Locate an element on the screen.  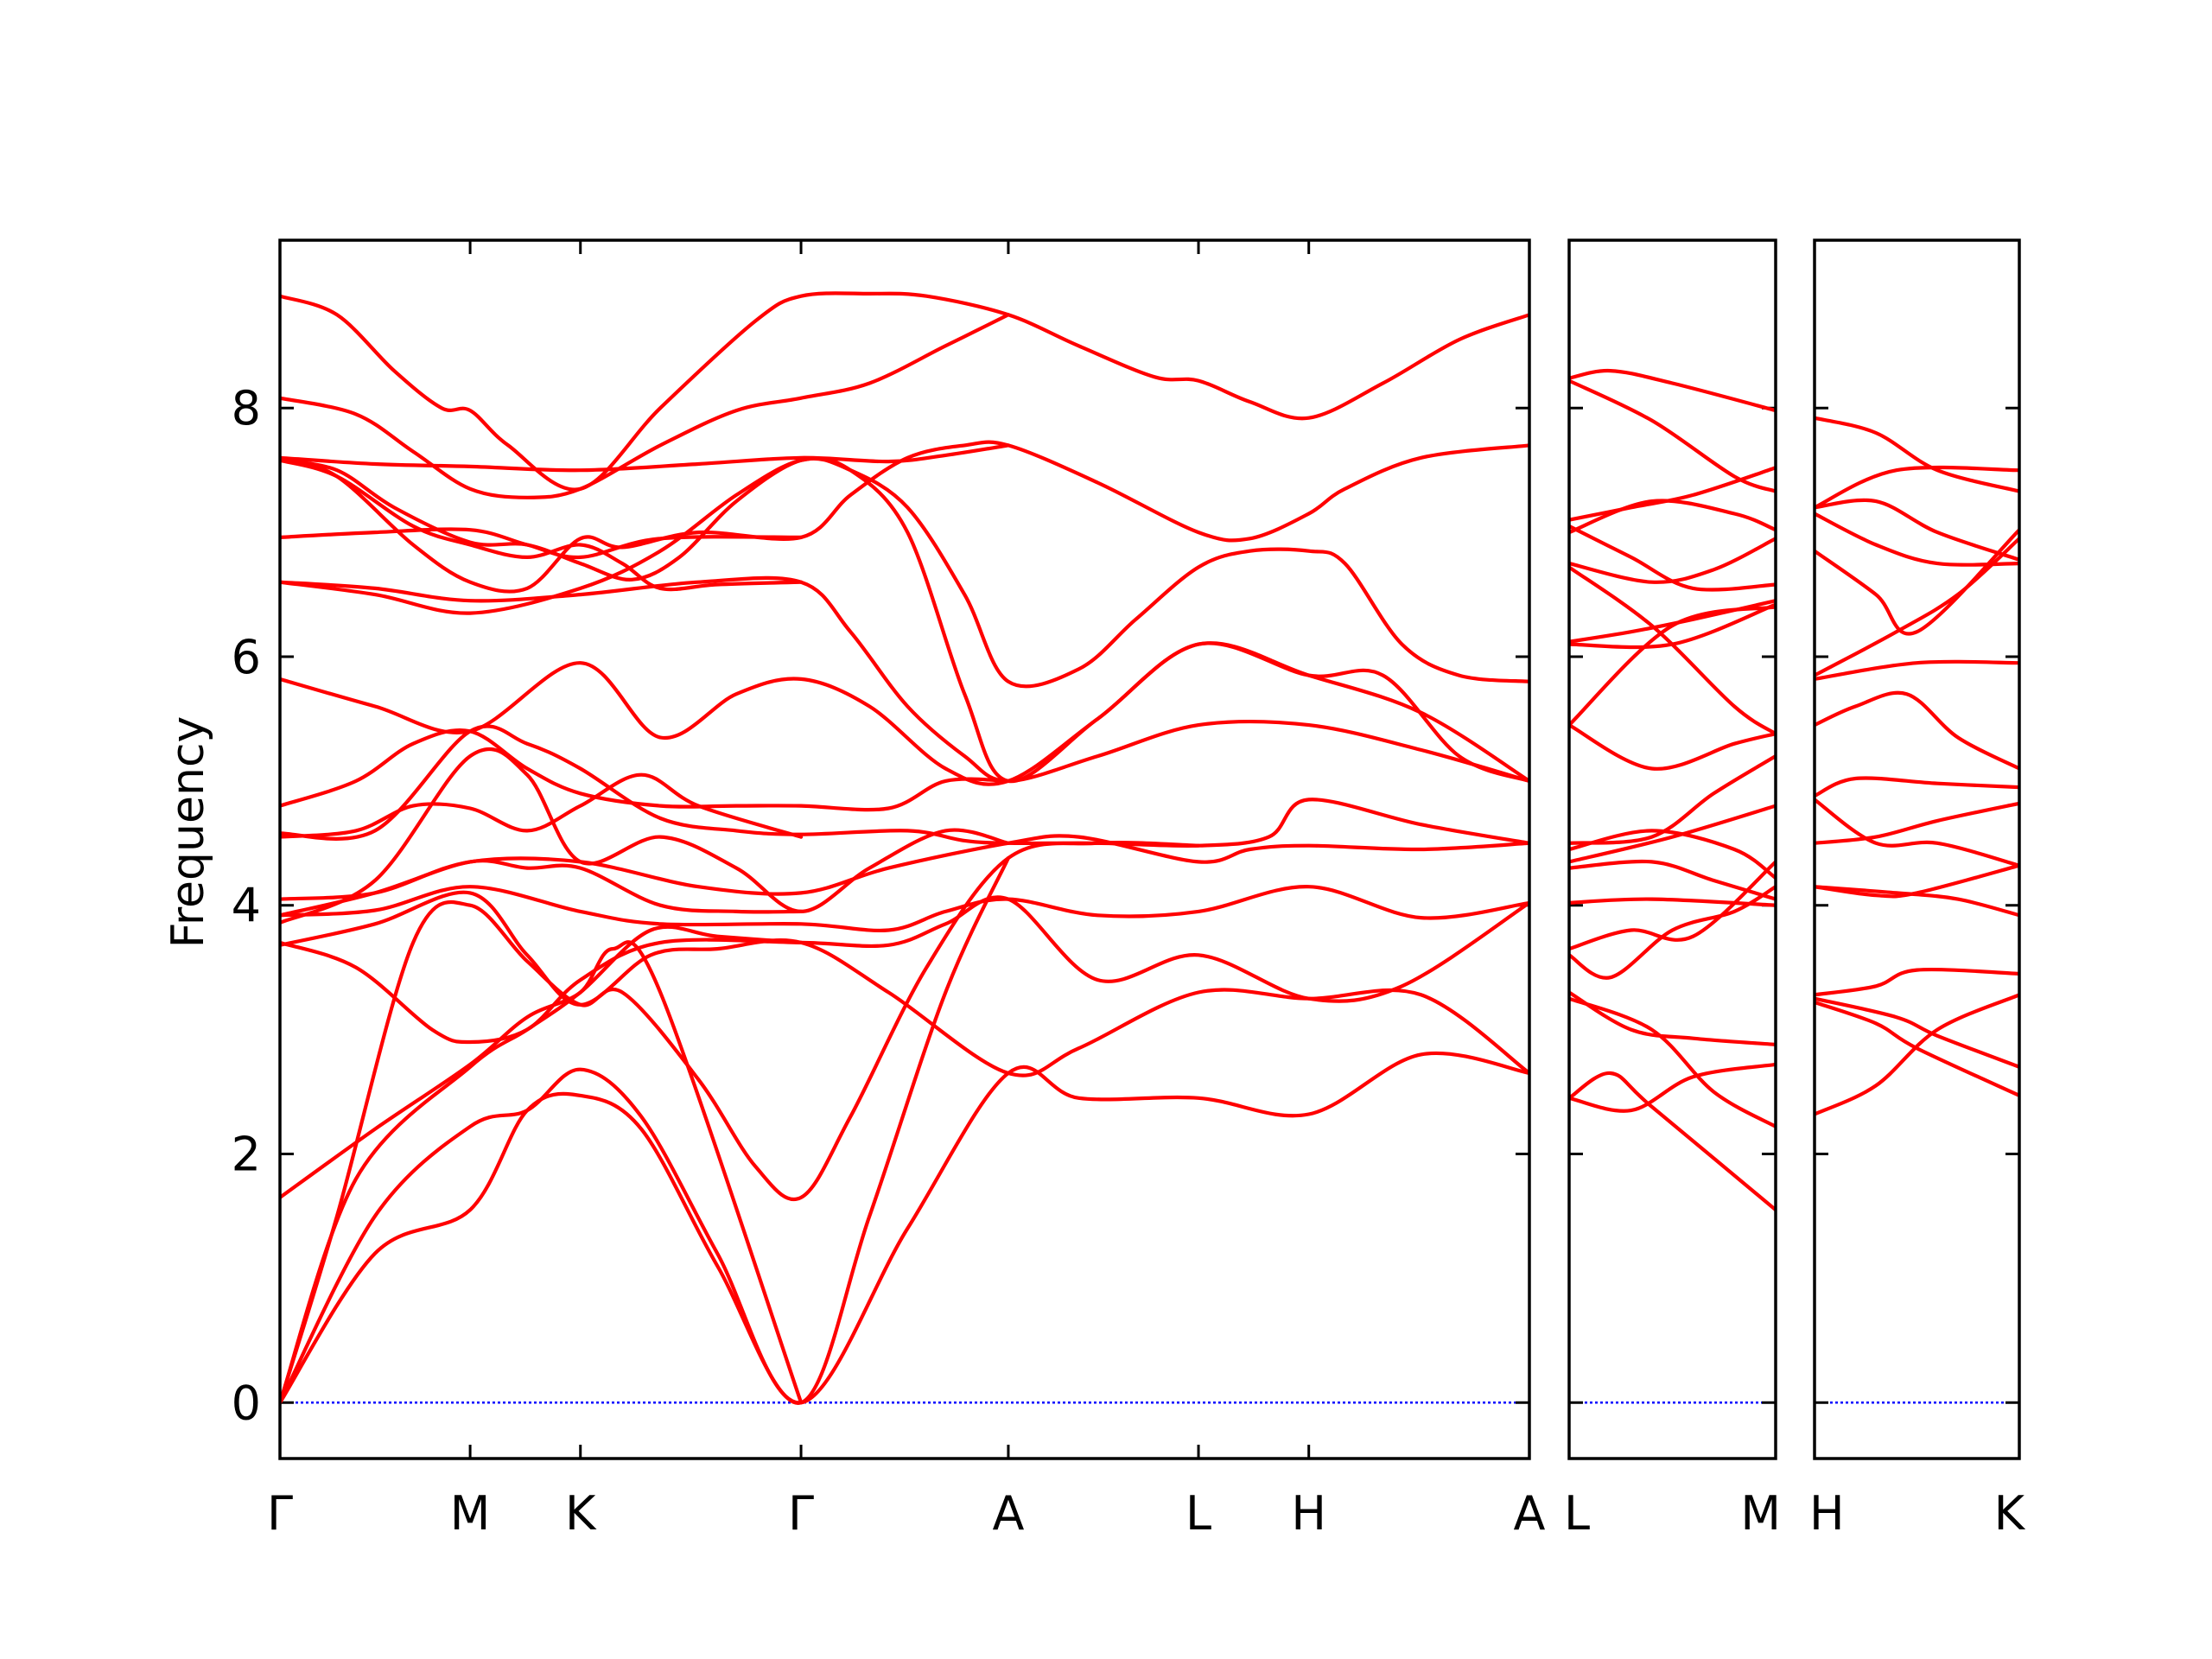
y-tick-label-8: 8 is located at coordinates (246, 408).